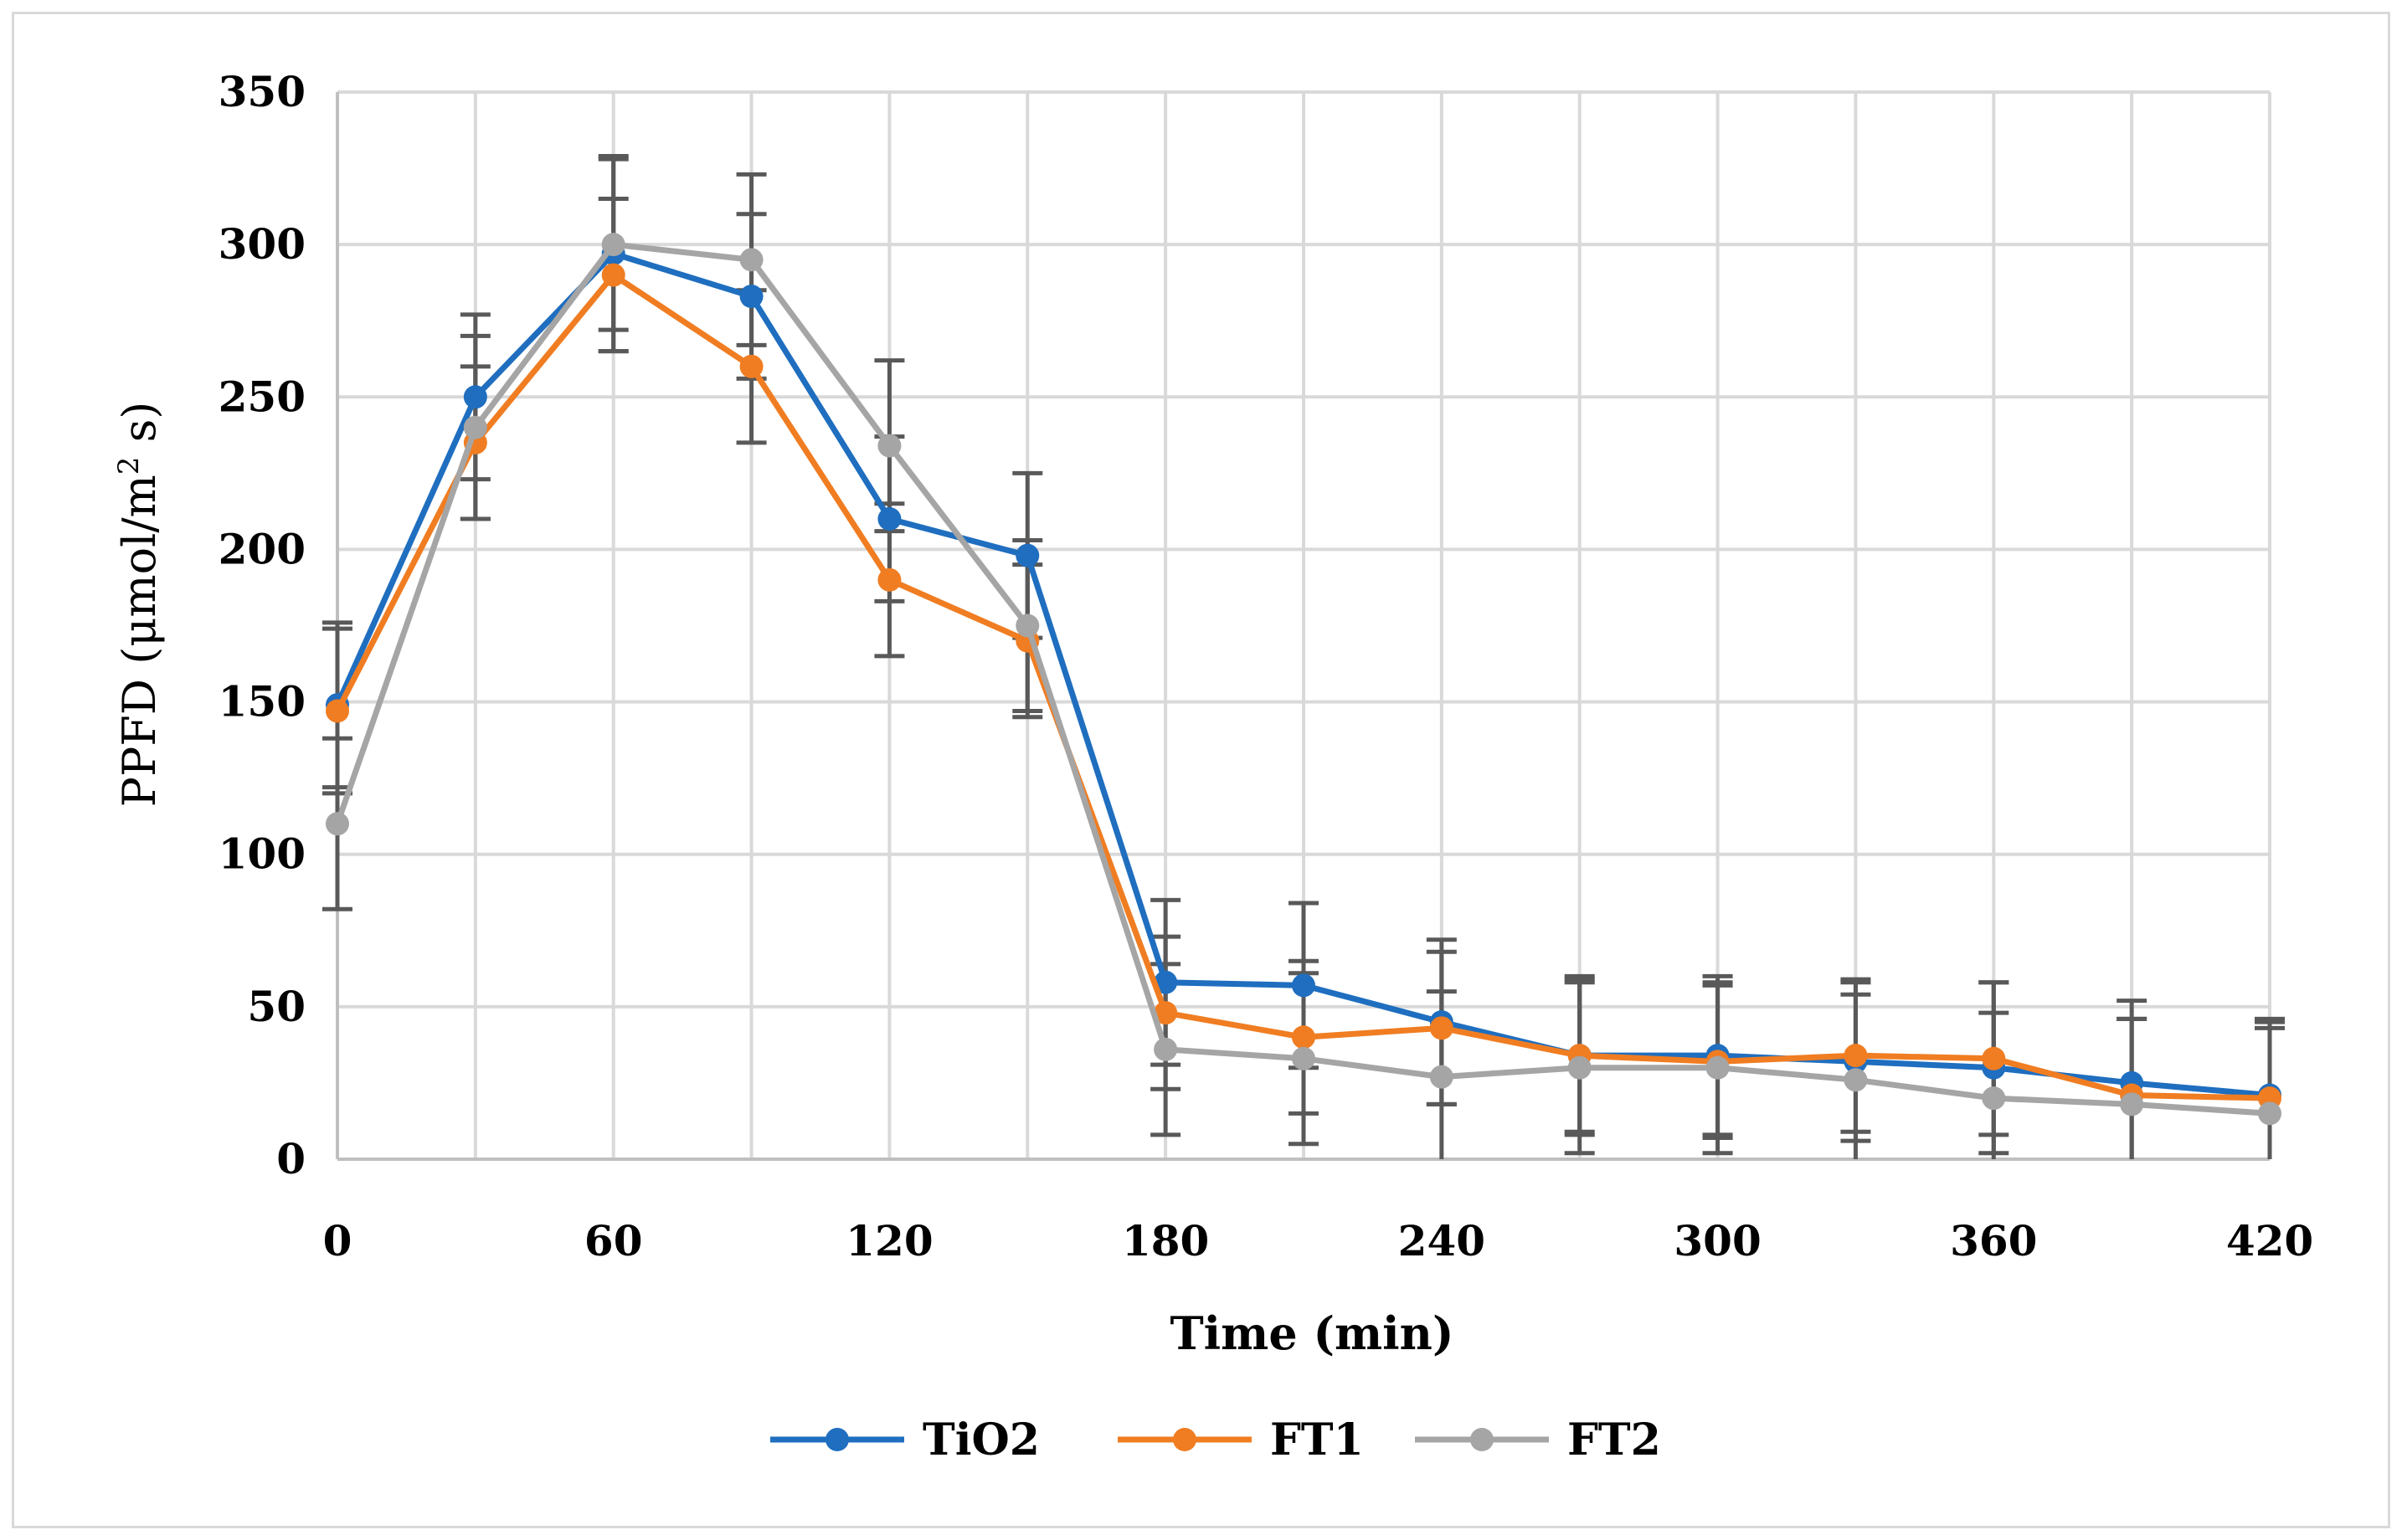 Image resolution: width=2402 pixels, height=1540 pixels. I want to click on legend-item-tio2: TiO2, so click(905, 1440).